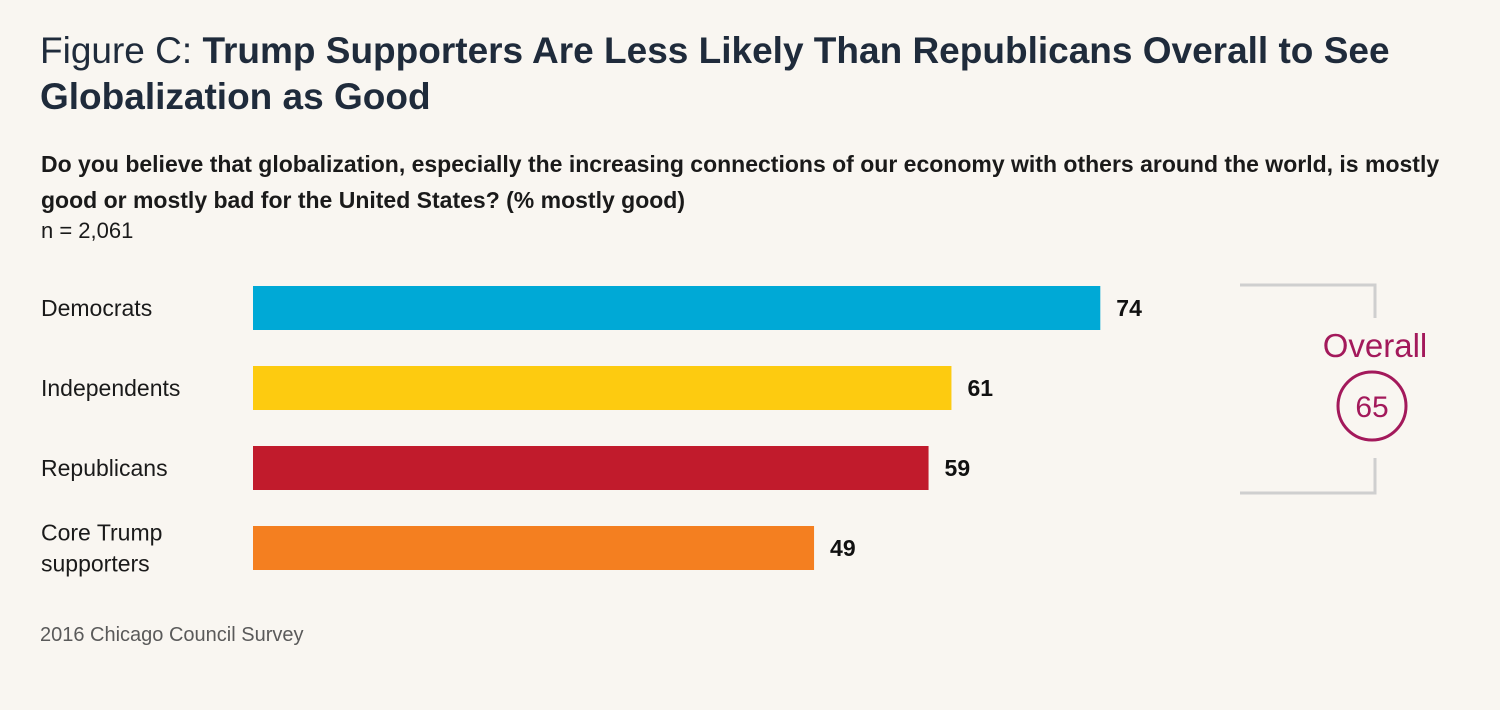 This screenshot has height=710, width=1500. What do you see at coordinates (1129, 308) in the screenshot?
I see `value-label-0: 74` at bounding box center [1129, 308].